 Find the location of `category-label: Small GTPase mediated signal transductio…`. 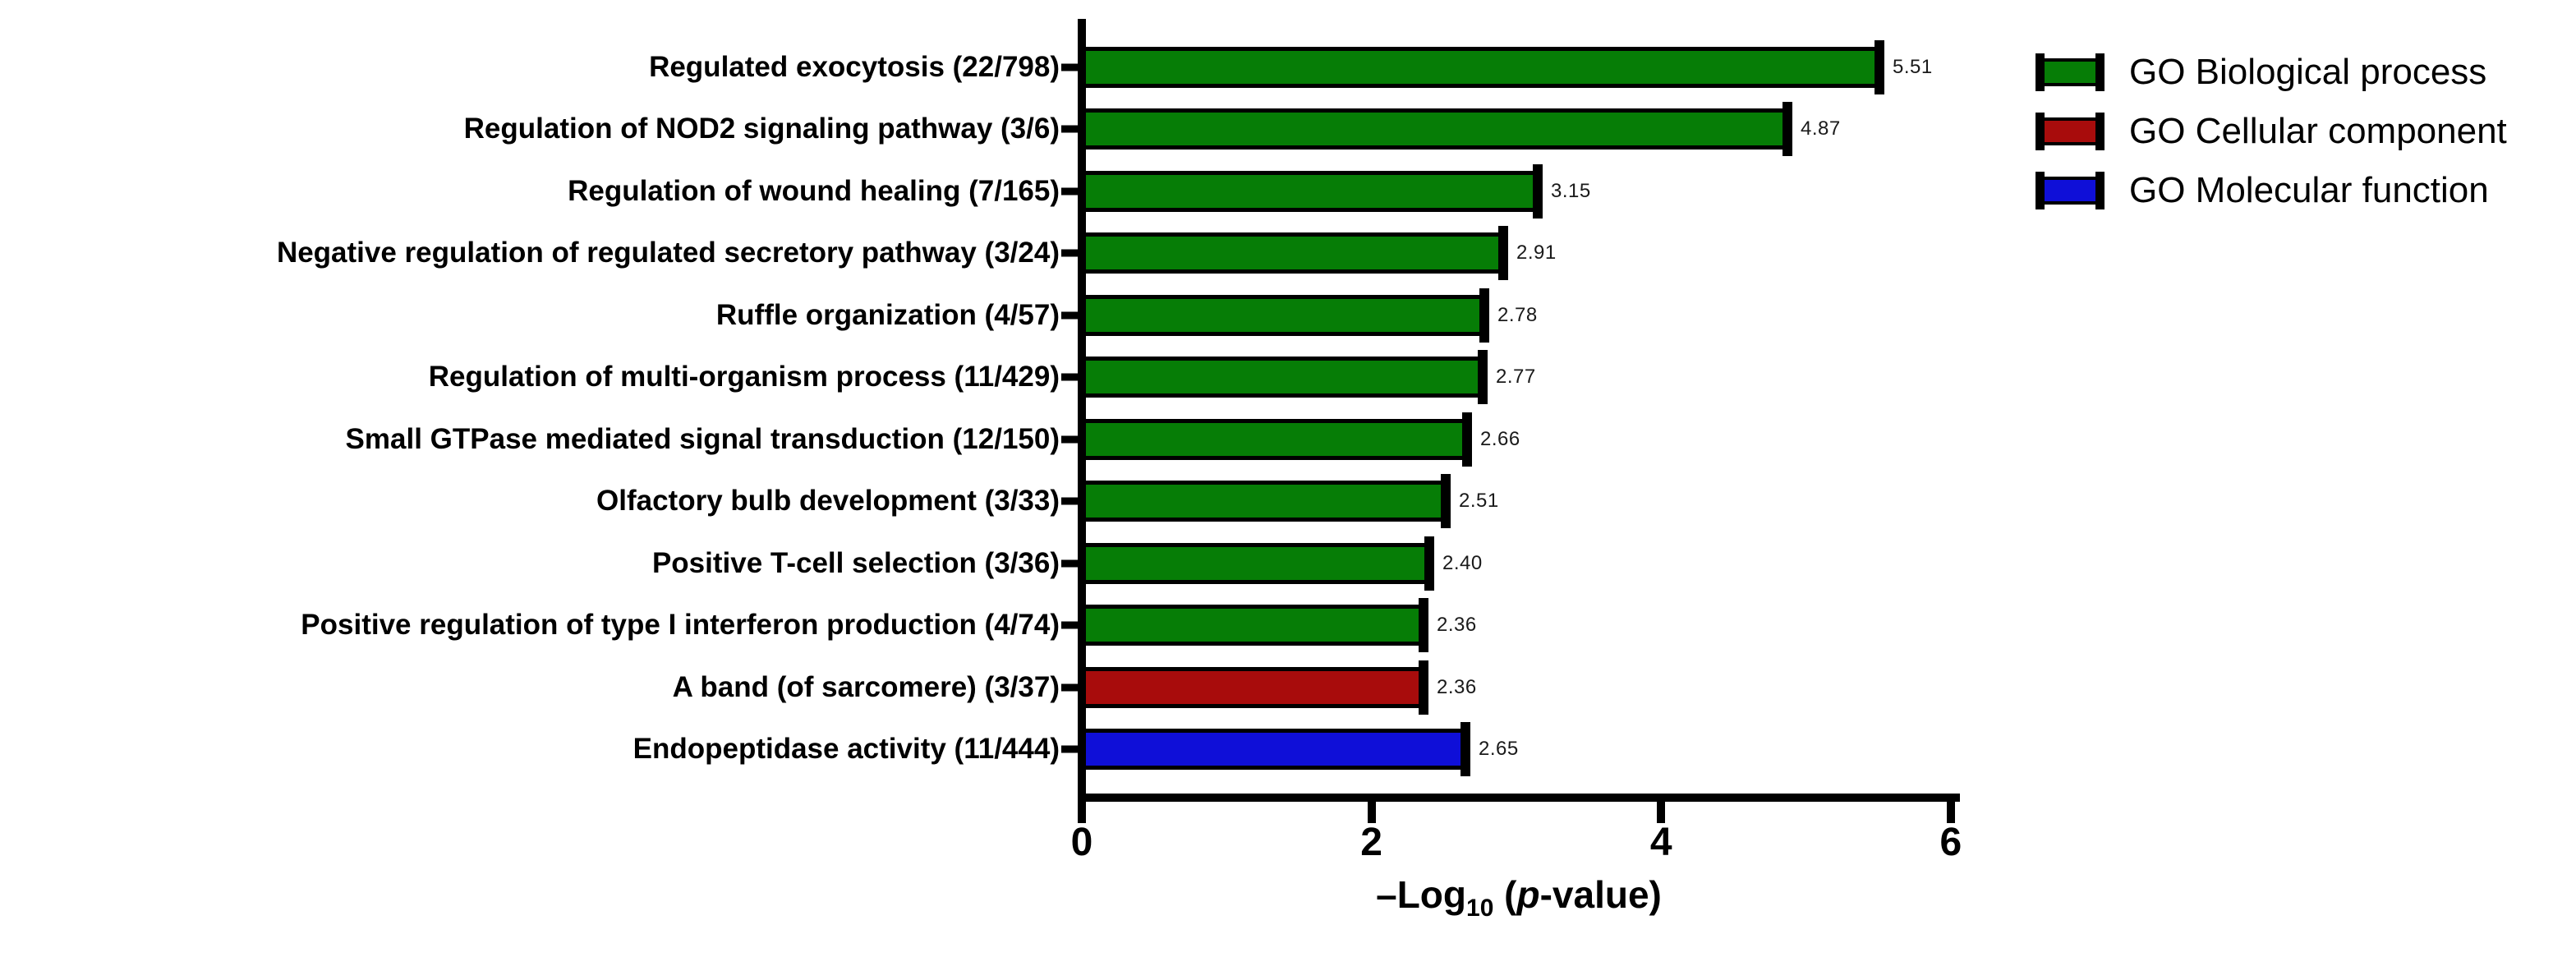

category-label: Small GTPase mediated signal transductio… is located at coordinates (702, 439).